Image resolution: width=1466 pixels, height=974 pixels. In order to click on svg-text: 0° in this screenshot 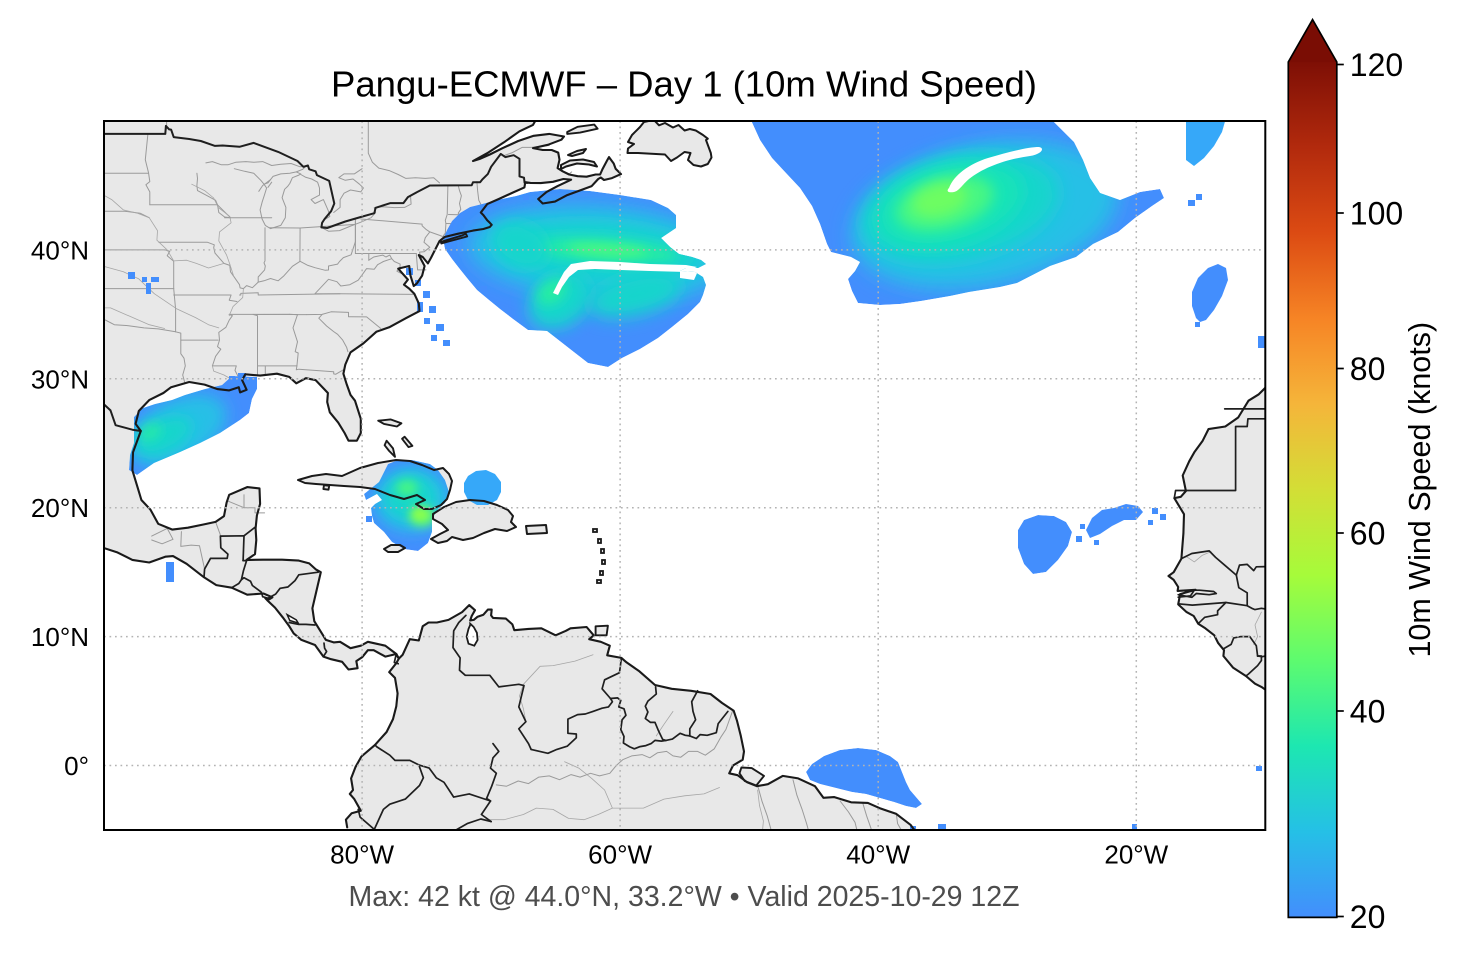, I will do `click(76, 766)`.